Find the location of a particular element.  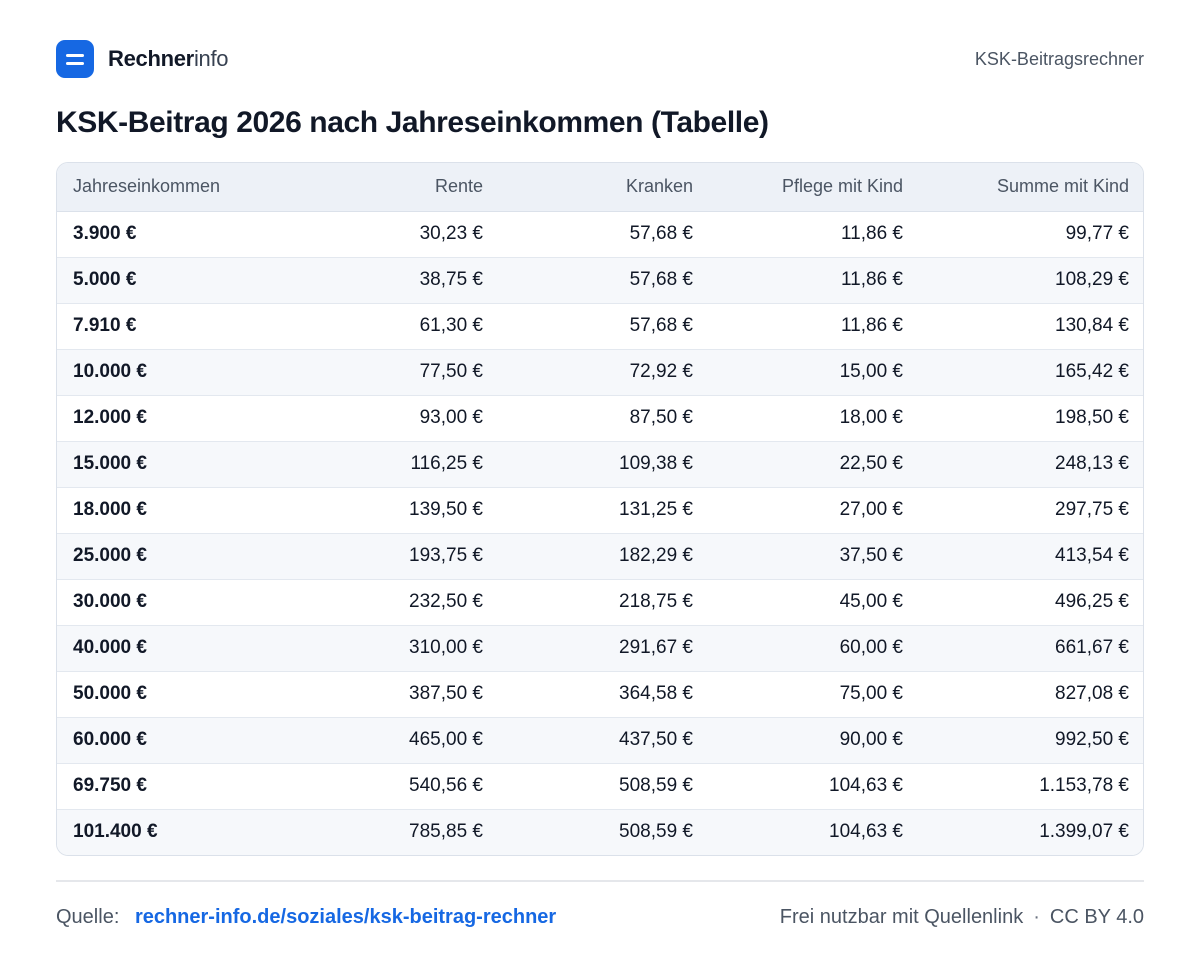

care-cell: 75,00 € is located at coordinates (814, 694).